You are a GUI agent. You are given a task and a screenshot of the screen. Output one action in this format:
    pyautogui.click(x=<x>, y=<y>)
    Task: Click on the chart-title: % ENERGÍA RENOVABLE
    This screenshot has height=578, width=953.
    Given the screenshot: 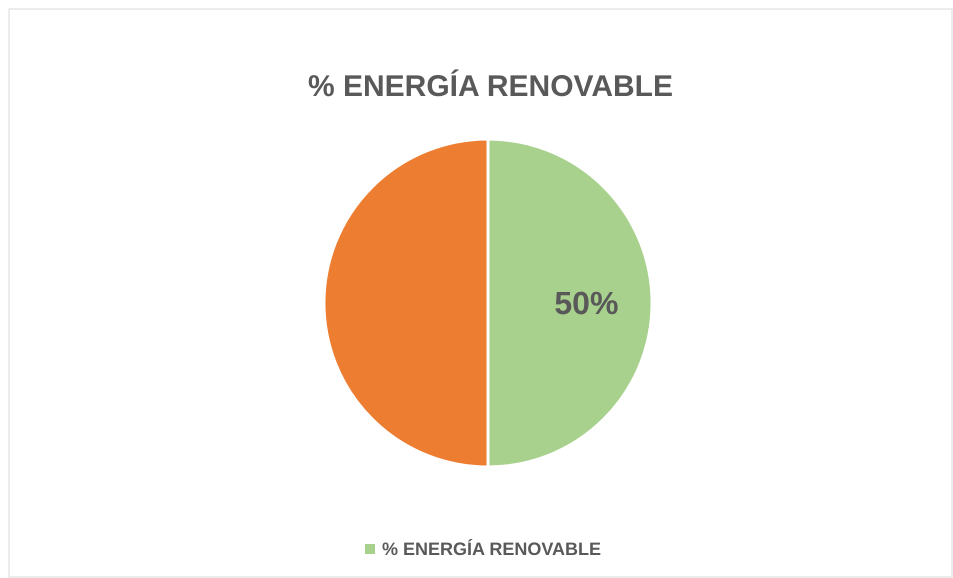 What is the action you would take?
    pyautogui.click(x=491, y=86)
    